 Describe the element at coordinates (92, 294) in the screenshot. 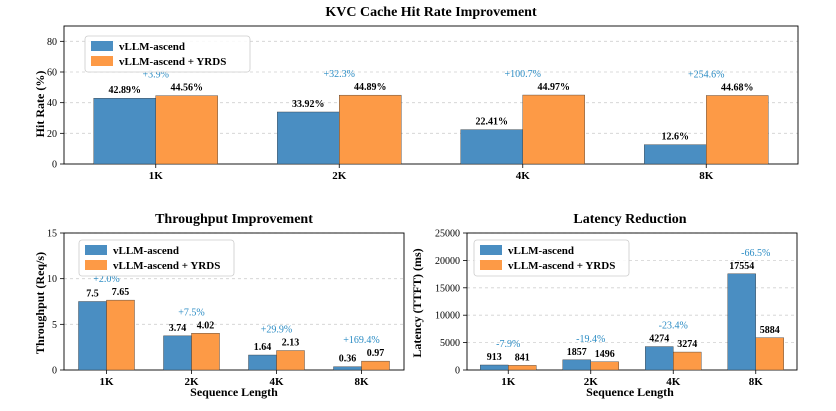

I see `throughput-value-label: 7.5` at that location.